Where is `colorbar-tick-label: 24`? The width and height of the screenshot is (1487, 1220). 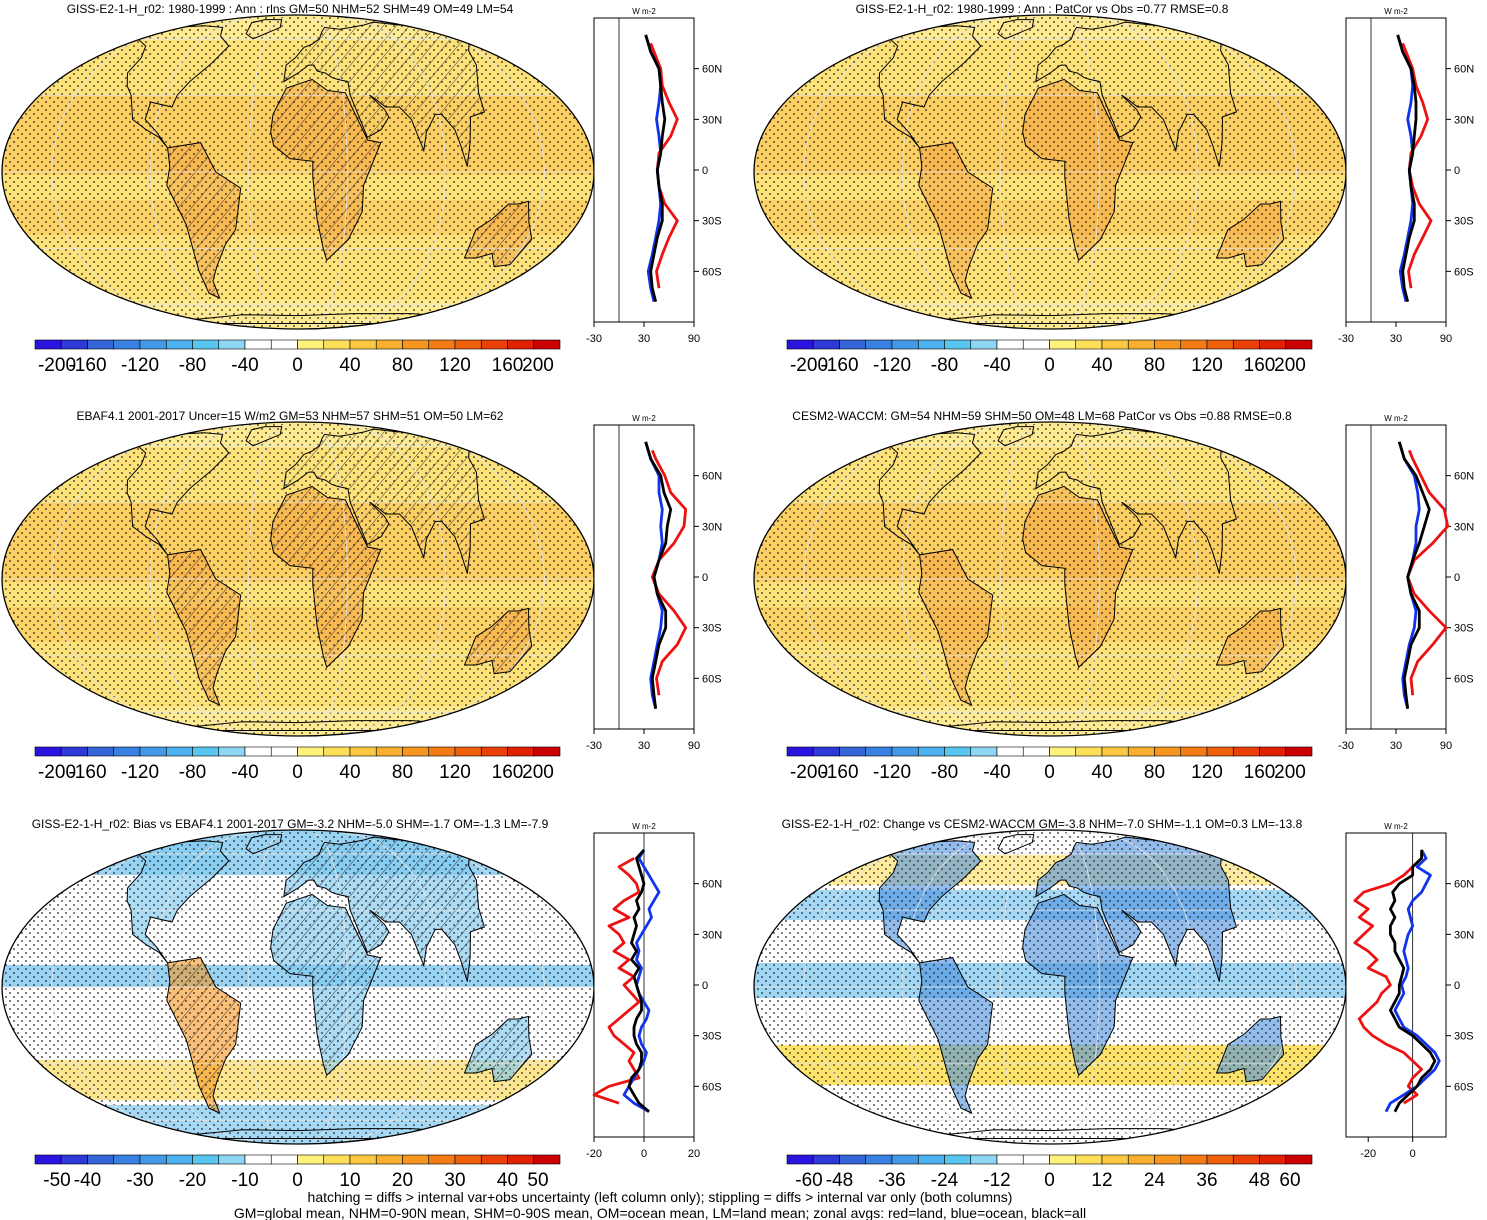 colorbar-tick-label: 24 is located at coordinates (1155, 1180).